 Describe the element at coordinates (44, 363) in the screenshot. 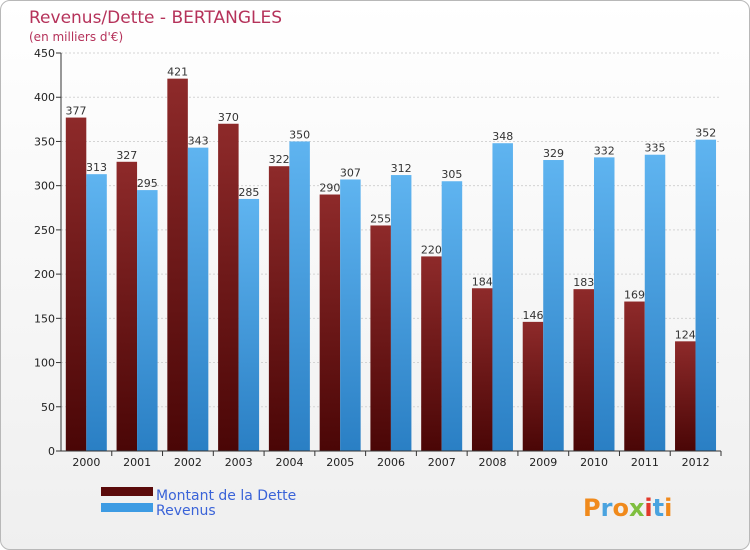

I see `y-tick-label: 100` at that location.